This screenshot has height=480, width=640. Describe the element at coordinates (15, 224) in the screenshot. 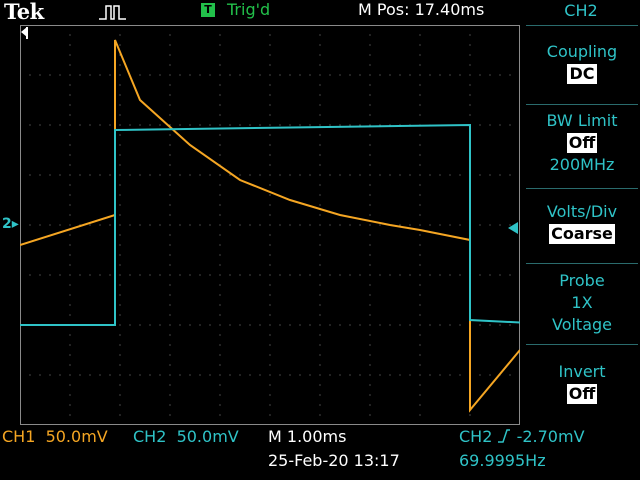

I see `right-arrow-icon: ▸` at that location.